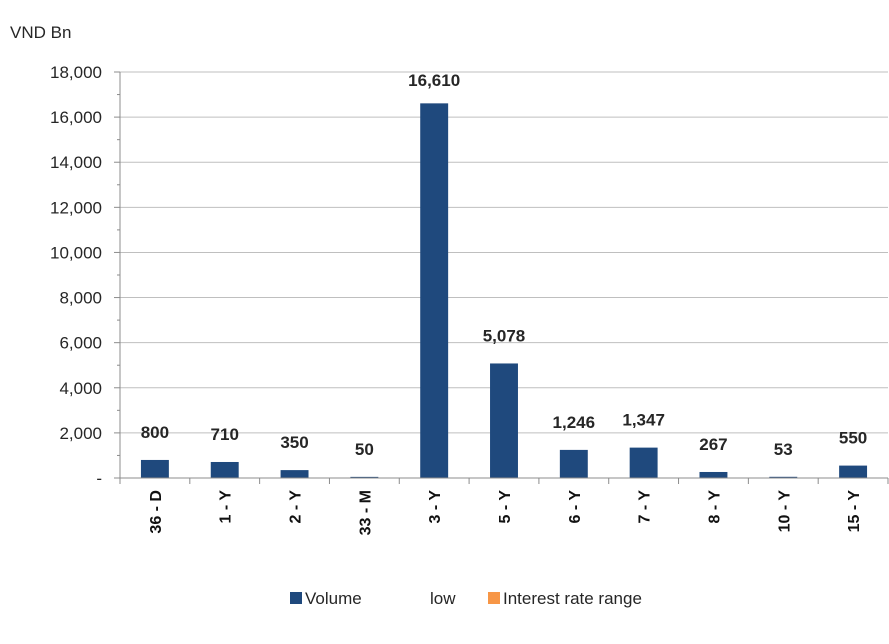 The image size is (889, 644). I want to click on legend: Volume low Interest rate range, so click(466, 598).